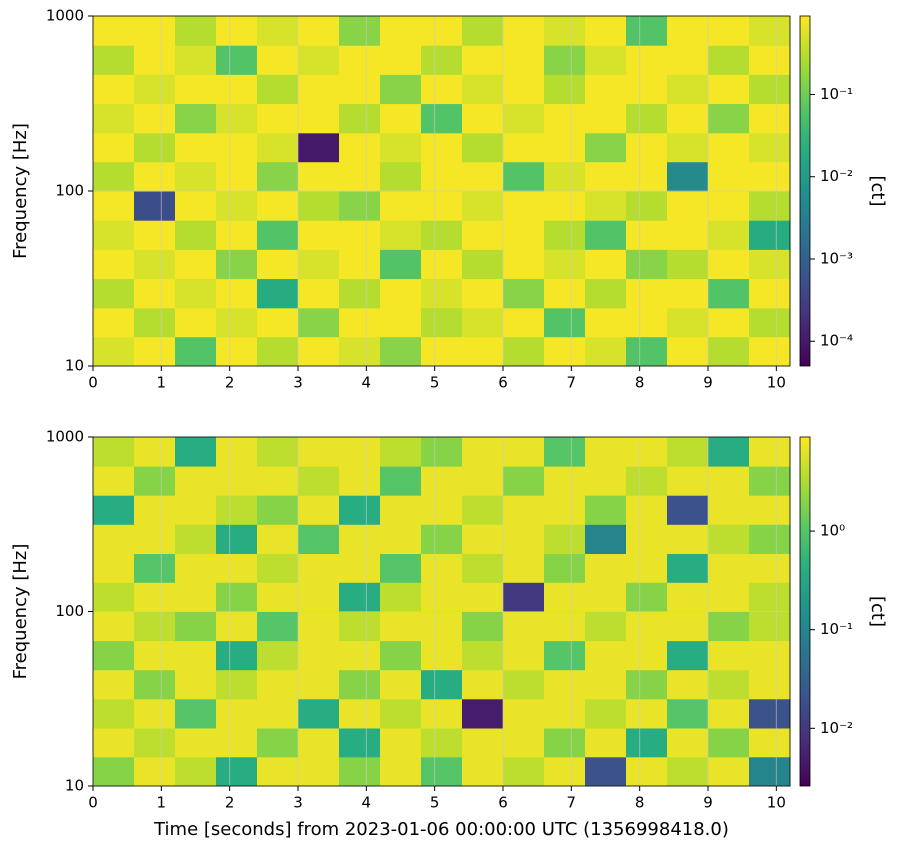 The image size is (897, 850). What do you see at coordinates (74, 366) in the screenshot?
I see `y-tick-label: 10` at bounding box center [74, 366].